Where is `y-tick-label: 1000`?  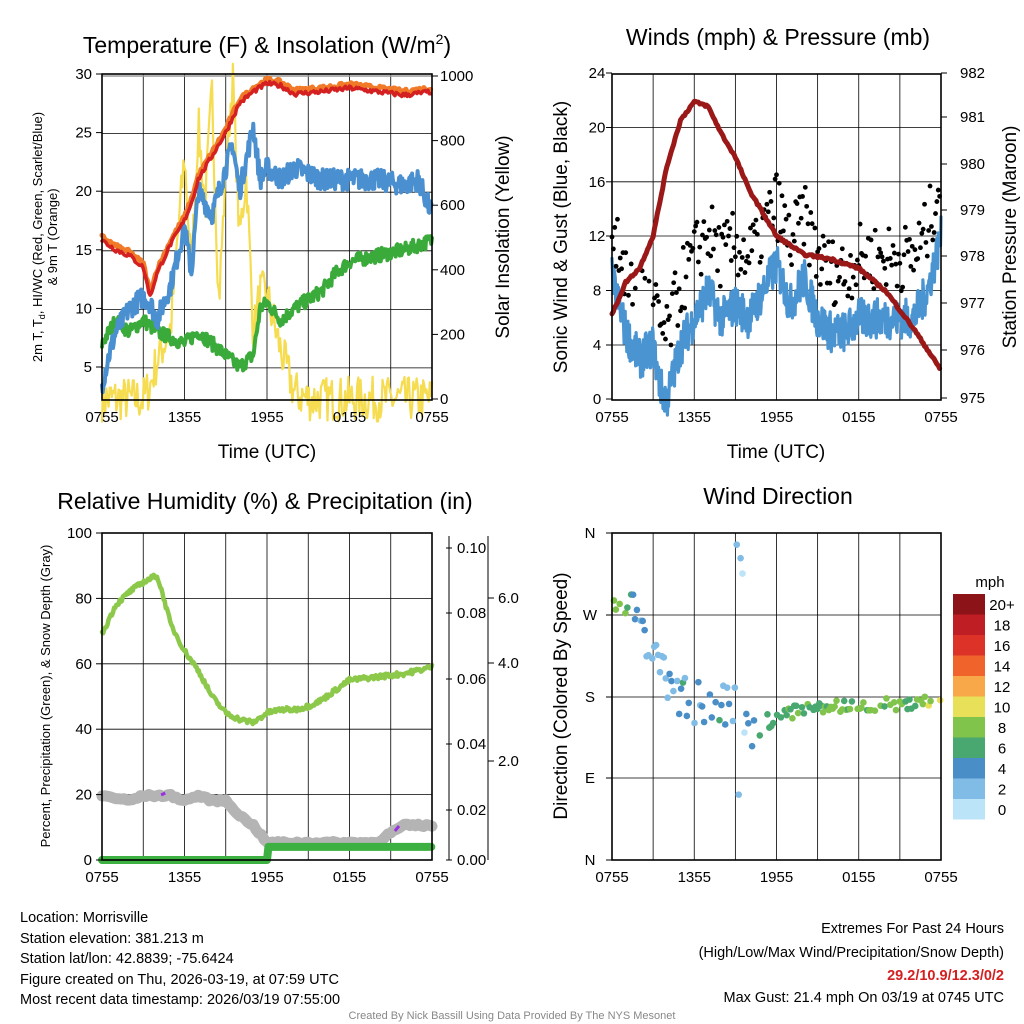
y-tick-label: 1000 is located at coordinates (456, 76).